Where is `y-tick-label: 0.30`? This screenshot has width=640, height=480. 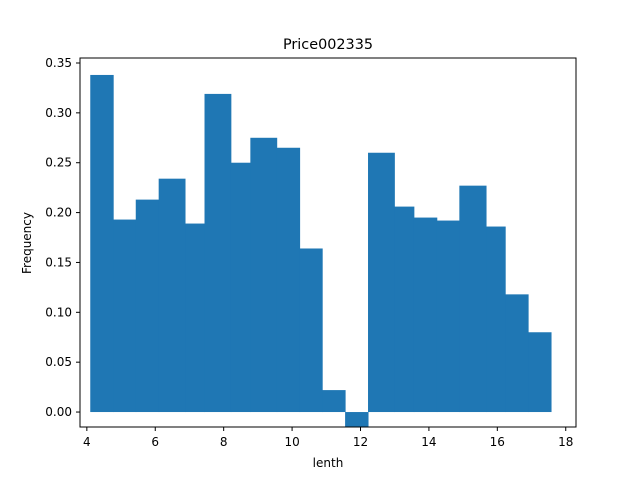 y-tick-label: 0.30 is located at coordinates (58, 113).